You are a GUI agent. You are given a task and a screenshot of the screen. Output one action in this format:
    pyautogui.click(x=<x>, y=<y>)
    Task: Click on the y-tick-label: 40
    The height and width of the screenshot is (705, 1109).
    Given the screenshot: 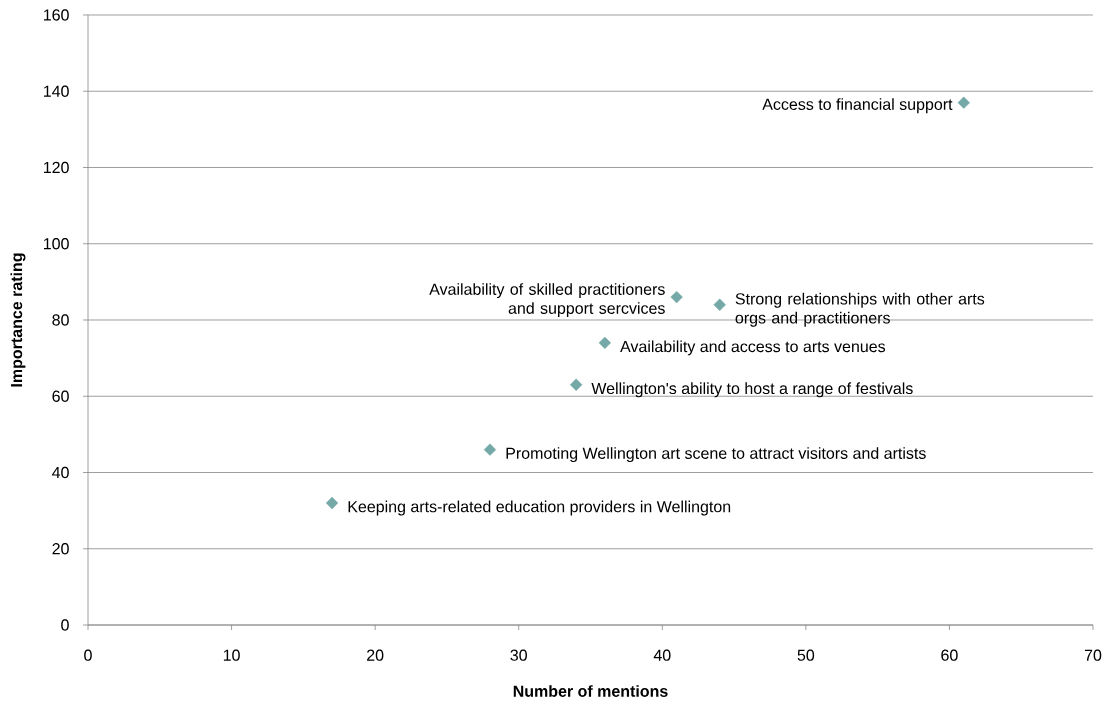 What is the action you would take?
    pyautogui.click(x=60, y=472)
    